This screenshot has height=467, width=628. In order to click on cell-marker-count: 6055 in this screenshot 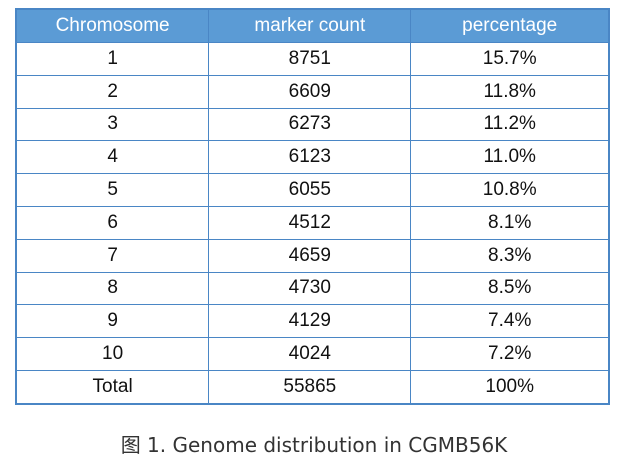, I will do `click(310, 190)`.